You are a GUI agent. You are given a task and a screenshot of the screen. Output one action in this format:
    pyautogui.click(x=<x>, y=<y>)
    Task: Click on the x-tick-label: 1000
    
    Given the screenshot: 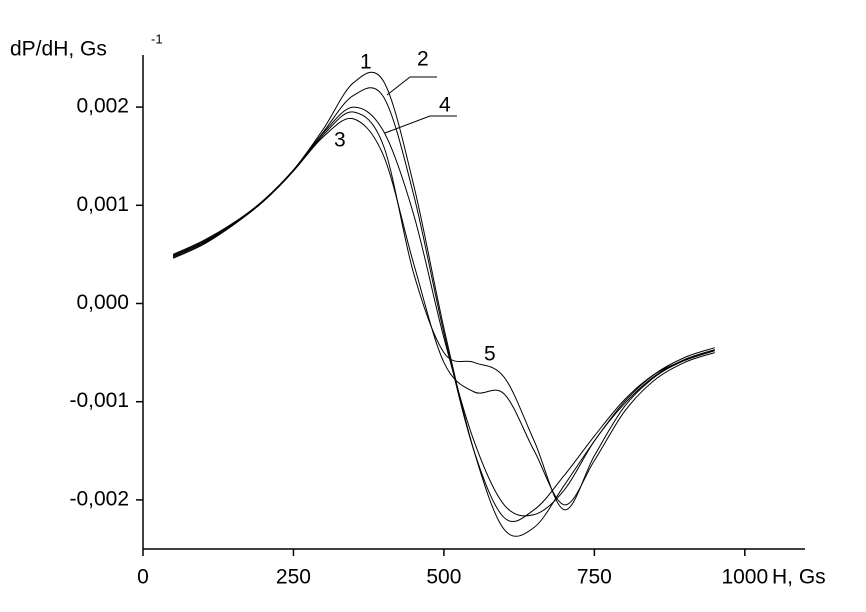 What is the action you would take?
    pyautogui.click(x=744, y=577)
    